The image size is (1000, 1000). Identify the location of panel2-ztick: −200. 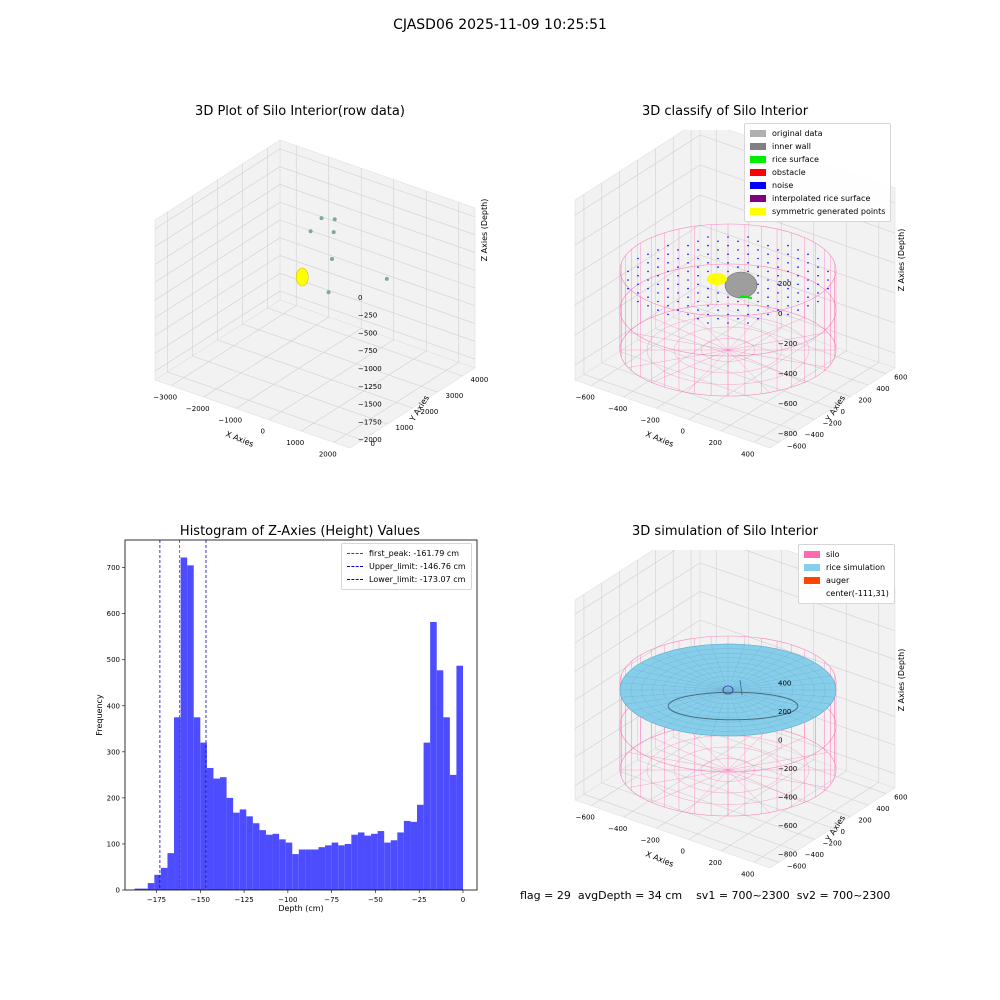
(787, 344).